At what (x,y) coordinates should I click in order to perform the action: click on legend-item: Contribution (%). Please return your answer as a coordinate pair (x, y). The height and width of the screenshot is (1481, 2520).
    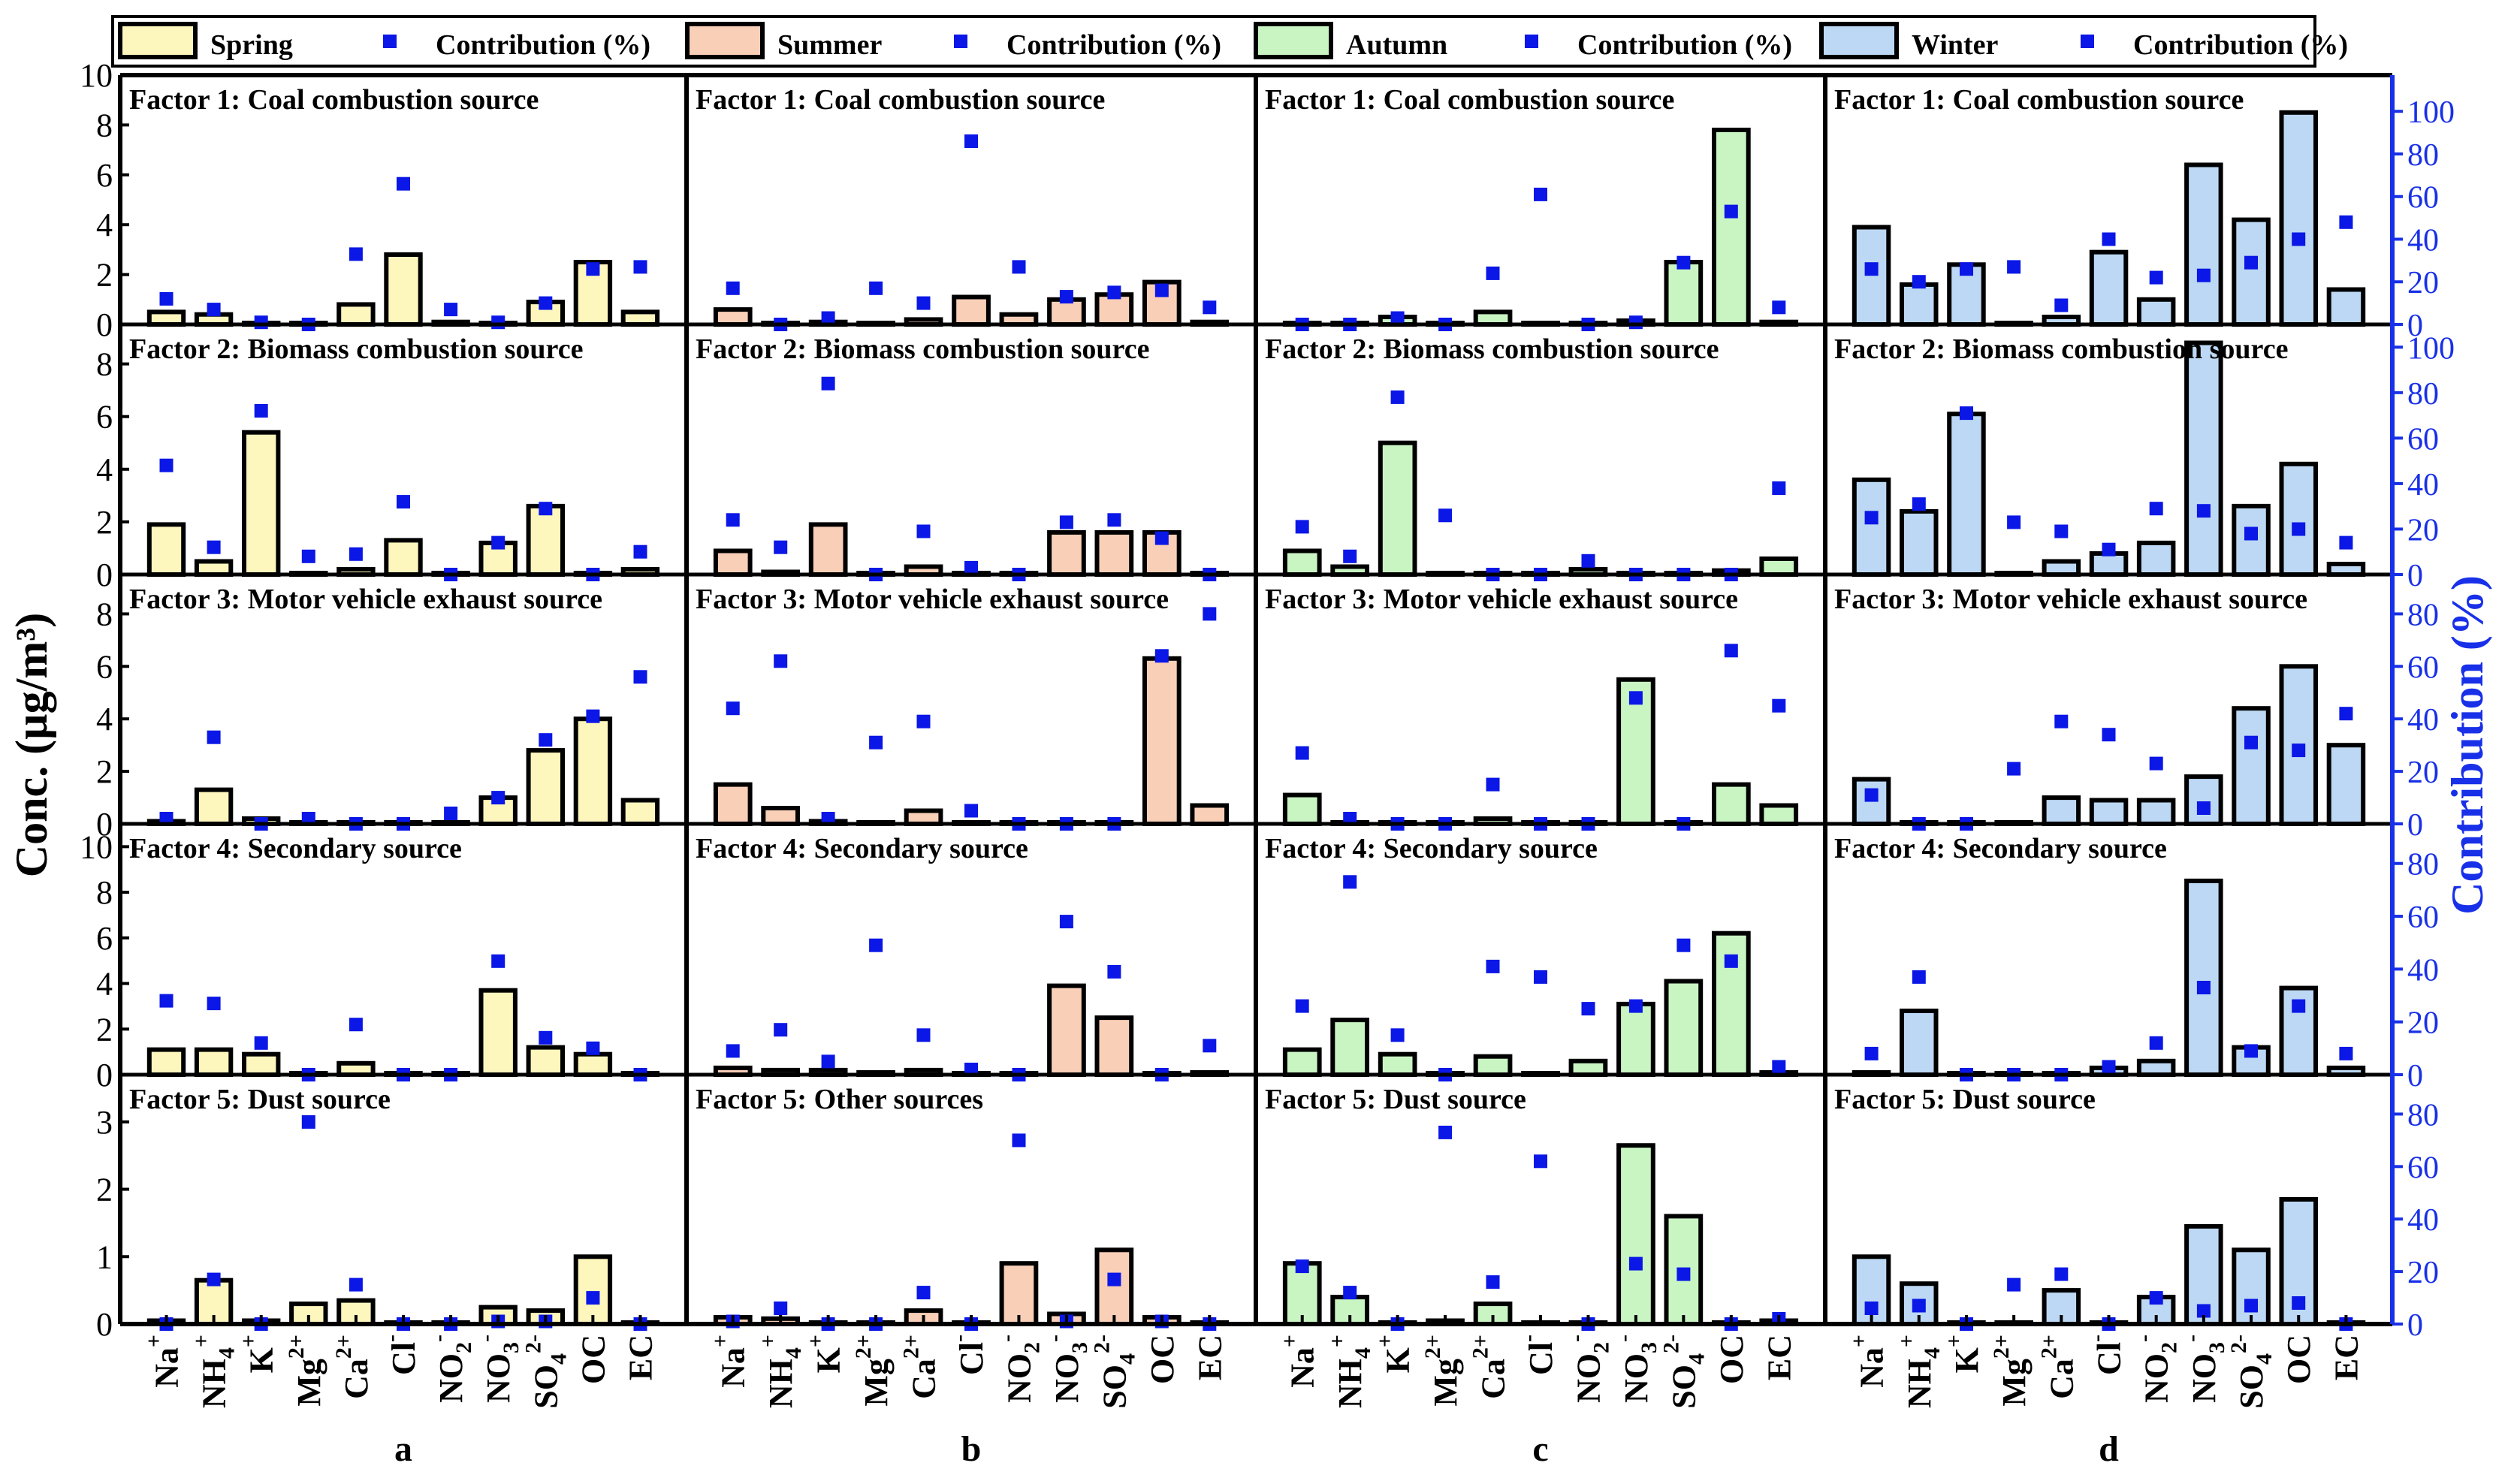
    Looking at the image, I should click on (1658, 45).